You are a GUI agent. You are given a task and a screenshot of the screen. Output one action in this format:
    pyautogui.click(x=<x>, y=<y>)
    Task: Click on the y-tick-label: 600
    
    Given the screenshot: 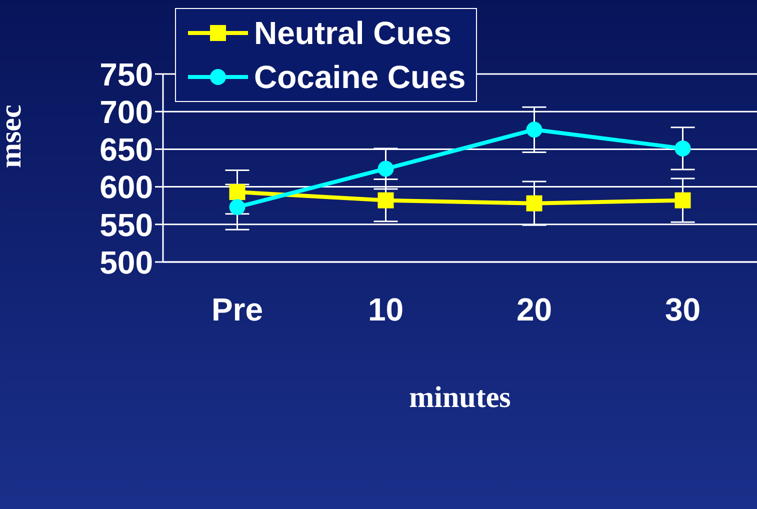 What is the action you would take?
    pyautogui.click(x=126, y=187)
    